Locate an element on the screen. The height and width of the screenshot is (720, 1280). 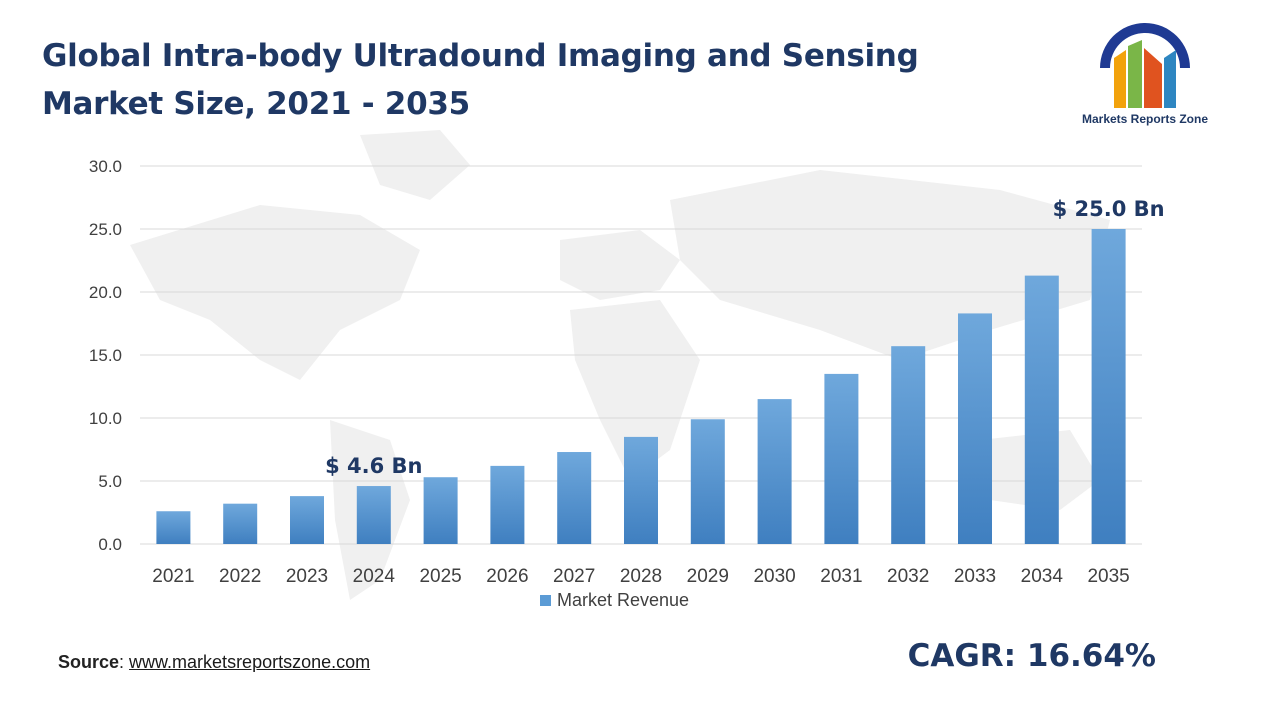
bar-2021 is located at coordinates (173, 527).